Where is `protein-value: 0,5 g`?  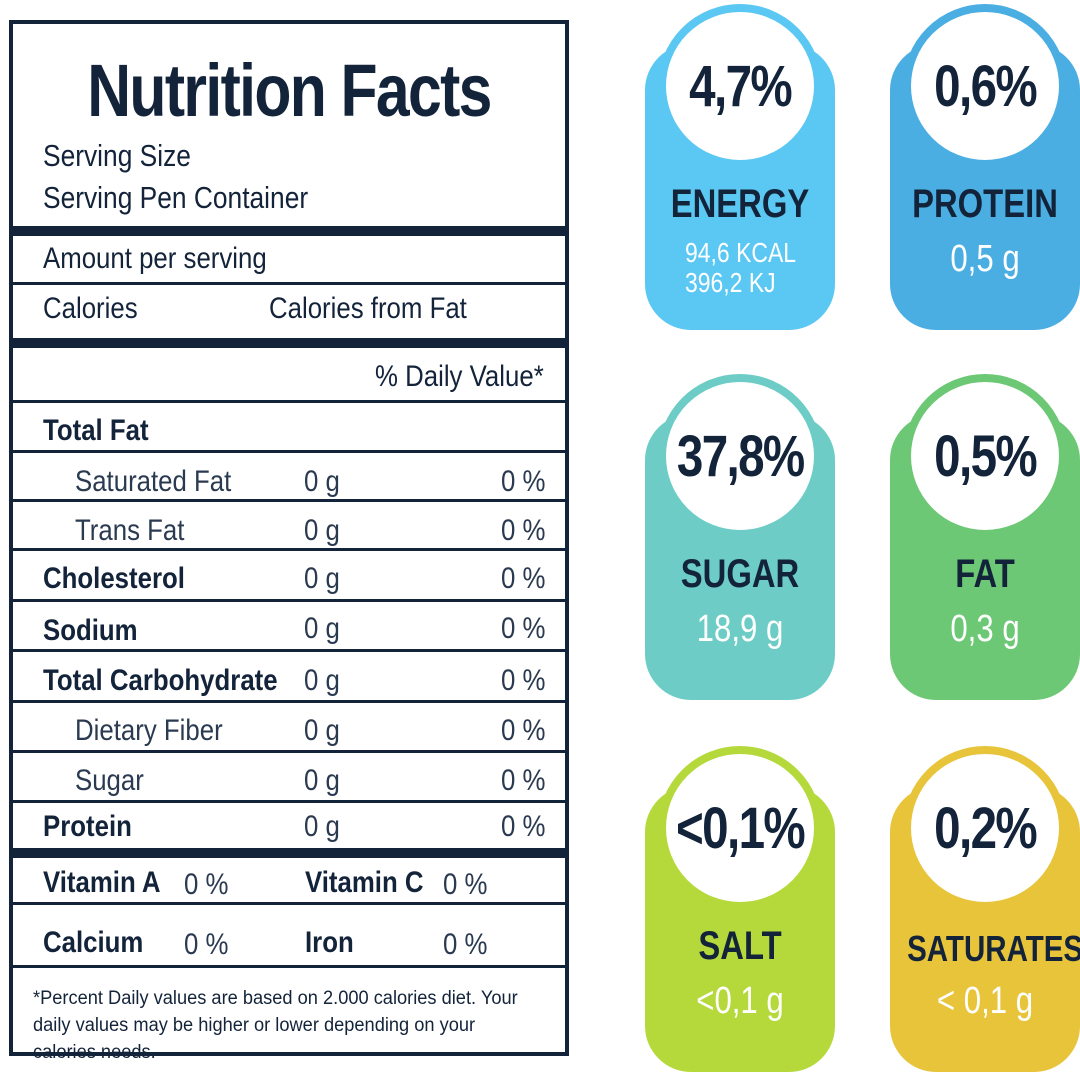 protein-value: 0,5 g is located at coordinates (985, 259).